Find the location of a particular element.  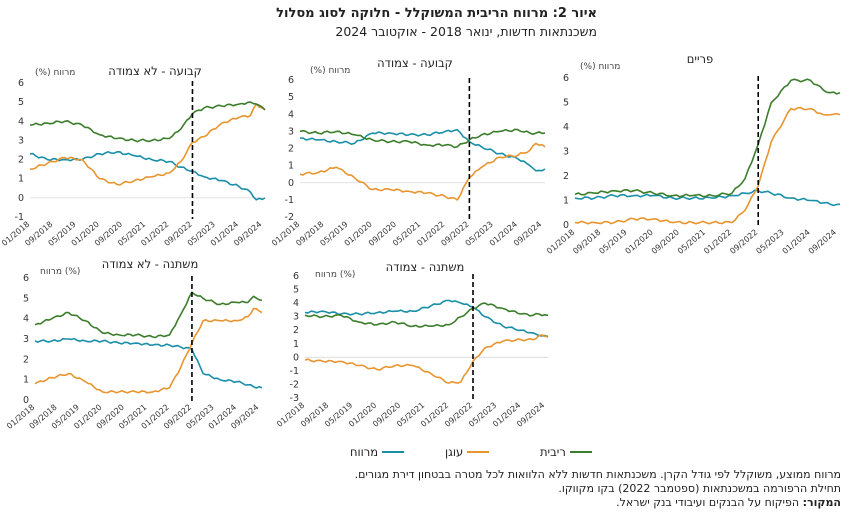

x-tick-label: 01/2022 is located at coordinates (717, 242).